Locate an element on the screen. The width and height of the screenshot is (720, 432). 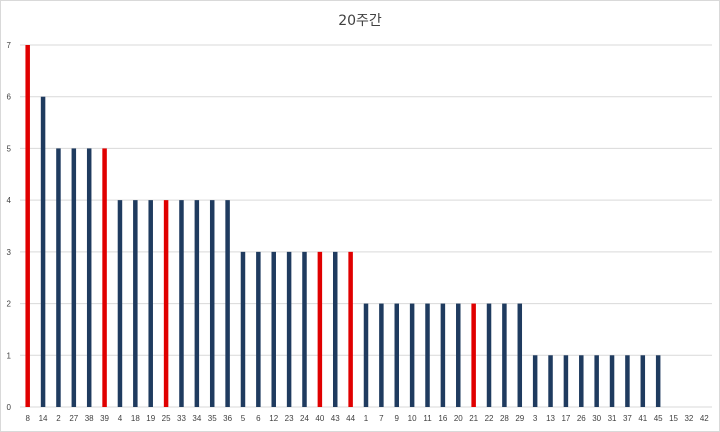
x-tick-label: 1 is located at coordinates (366, 418).